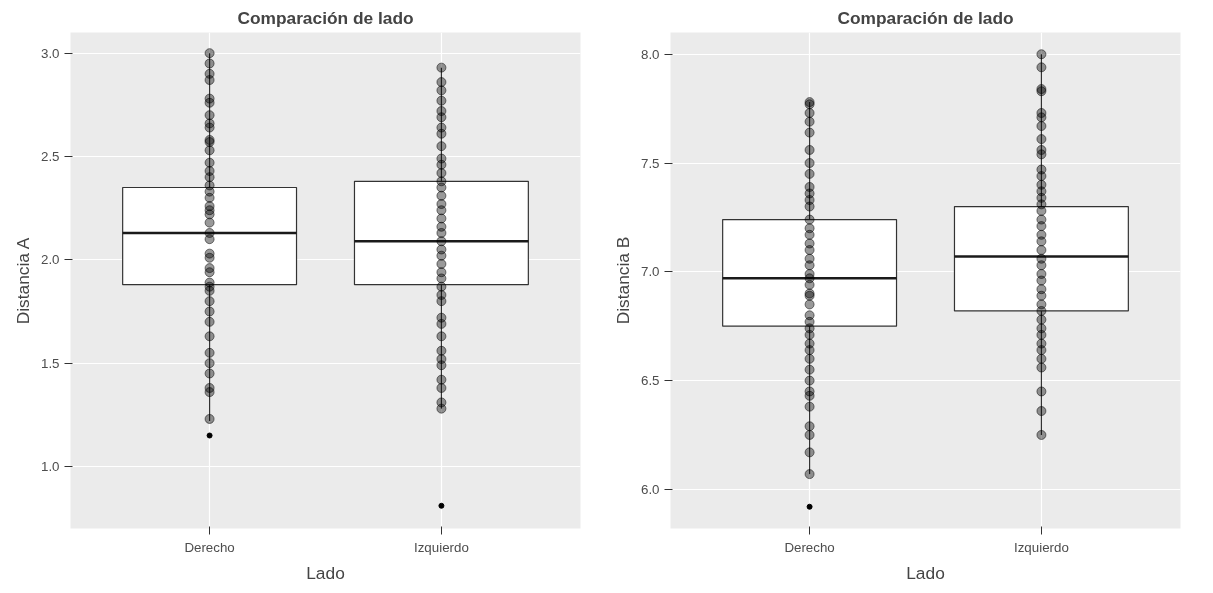 The image size is (1213, 593). Describe the element at coordinates (650, 54) in the screenshot. I see `y-tick-label: 8.0` at that location.